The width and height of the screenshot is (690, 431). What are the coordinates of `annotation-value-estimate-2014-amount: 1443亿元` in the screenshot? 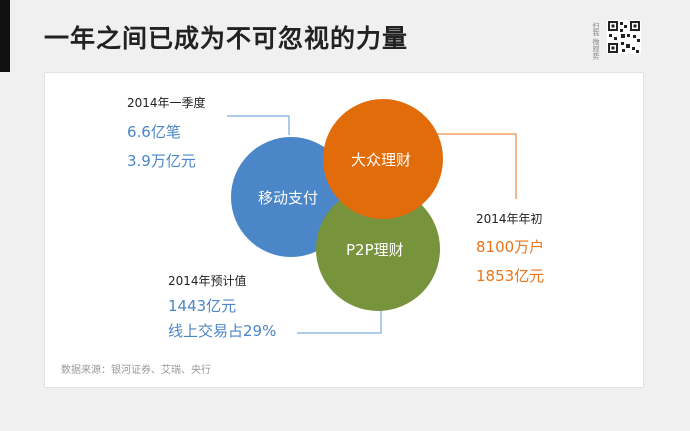 It's located at (202, 306).